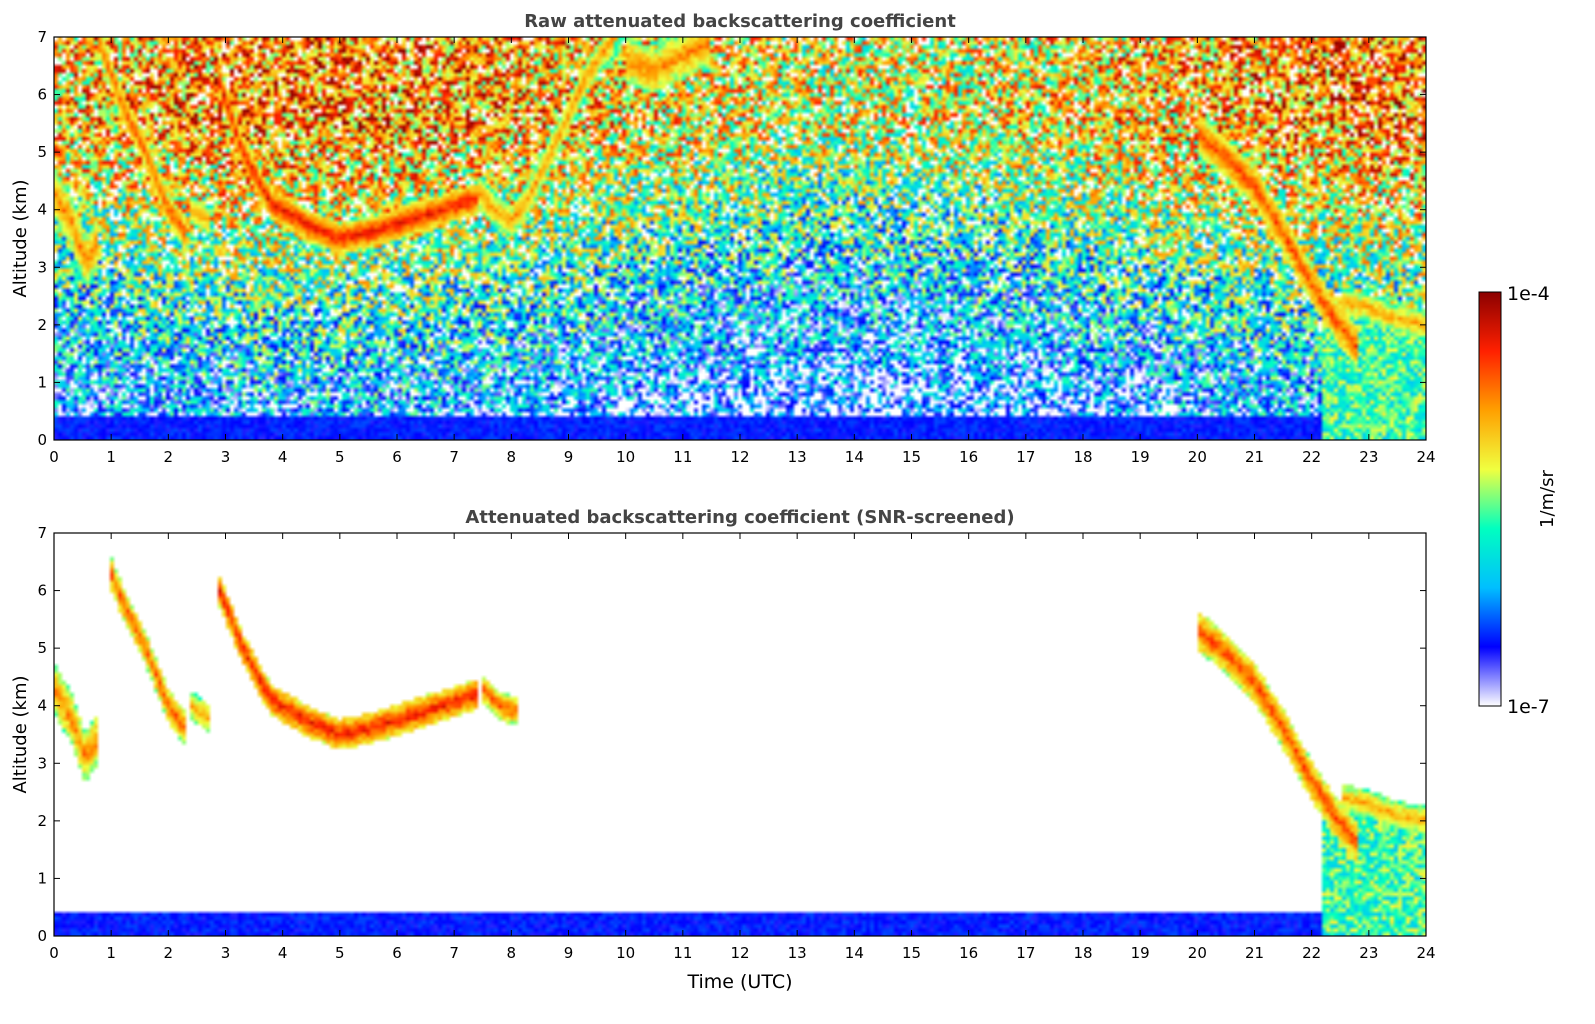 This screenshot has width=1595, height=1024. Describe the element at coordinates (20, 734) in the screenshot. I see `panel-screened-ylabel: Altitude (km)` at that location.